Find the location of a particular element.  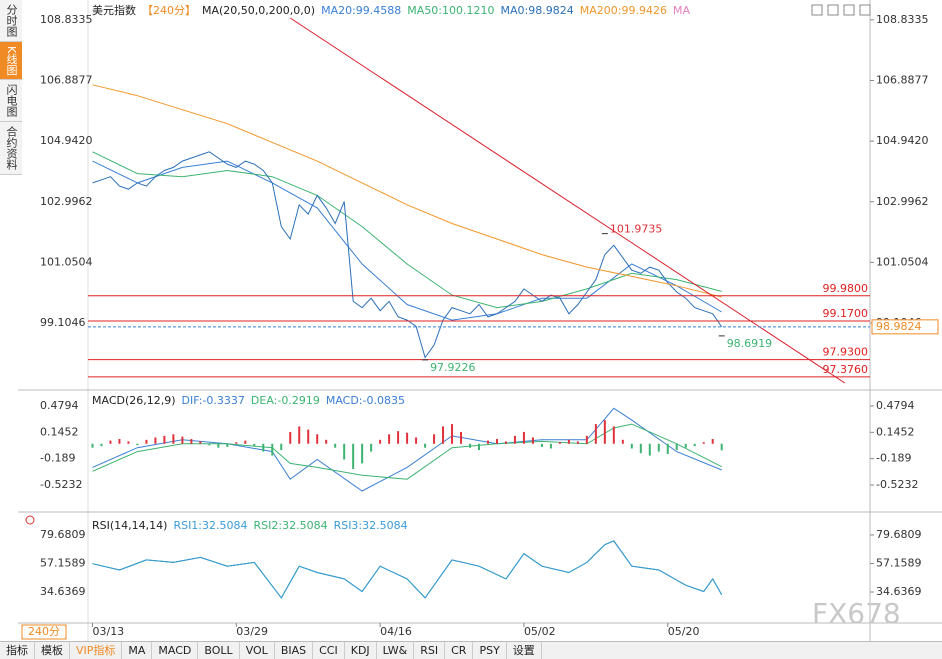

extreme-label: 97.9226 is located at coordinates (453, 367).